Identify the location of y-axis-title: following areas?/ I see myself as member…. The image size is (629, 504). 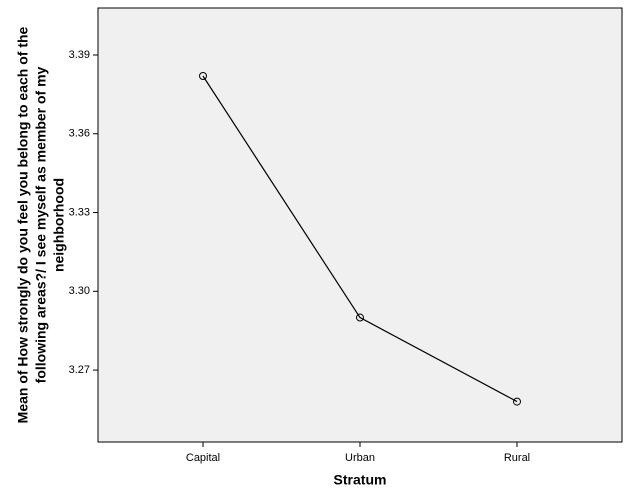
(41, 224).